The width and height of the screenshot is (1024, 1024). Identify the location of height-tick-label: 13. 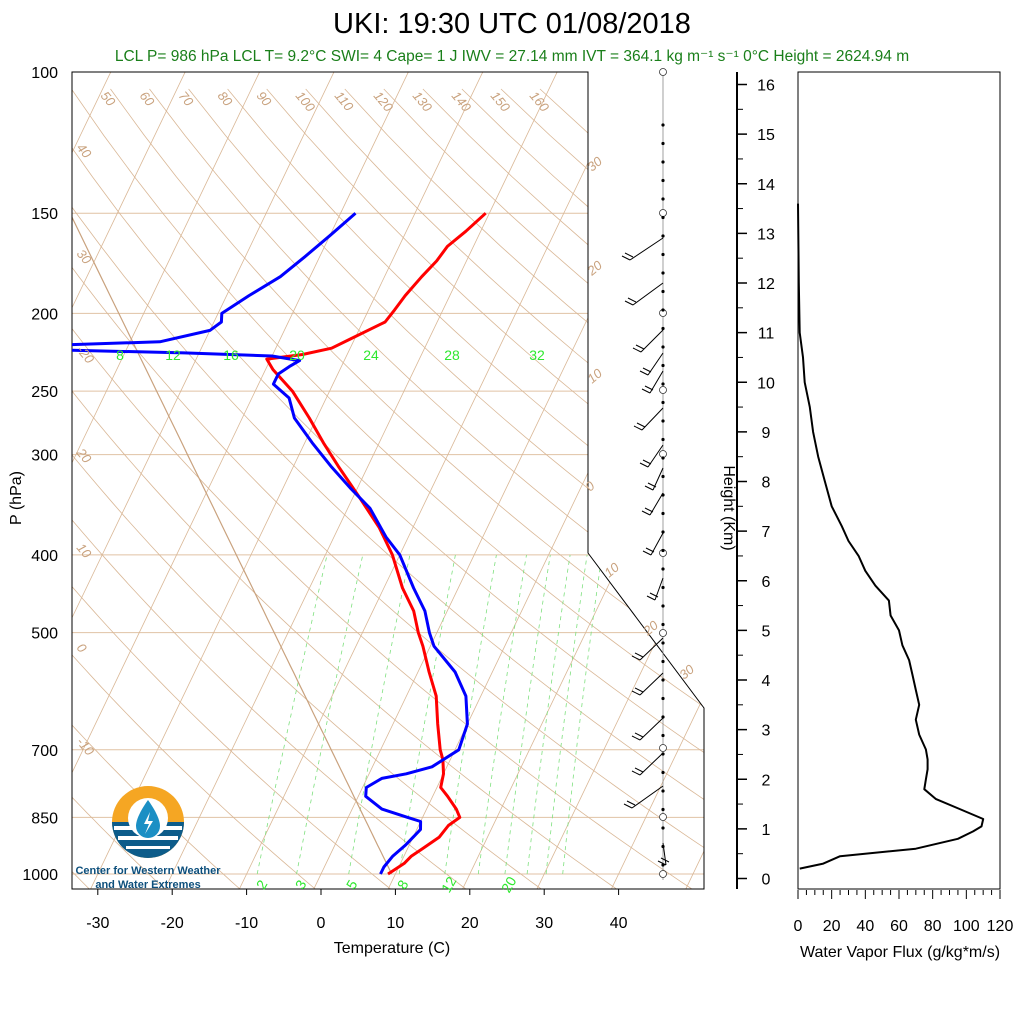
(766, 234).